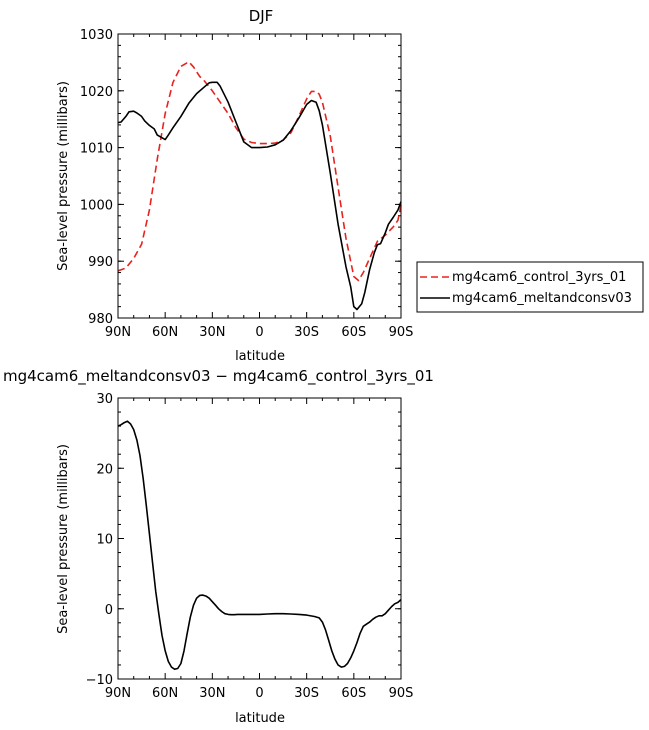 Image resolution: width=649 pixels, height=730 pixels. What do you see at coordinates (212, 693) in the screenshot?
I see `bottom-x-tick-label: 30N` at bounding box center [212, 693].